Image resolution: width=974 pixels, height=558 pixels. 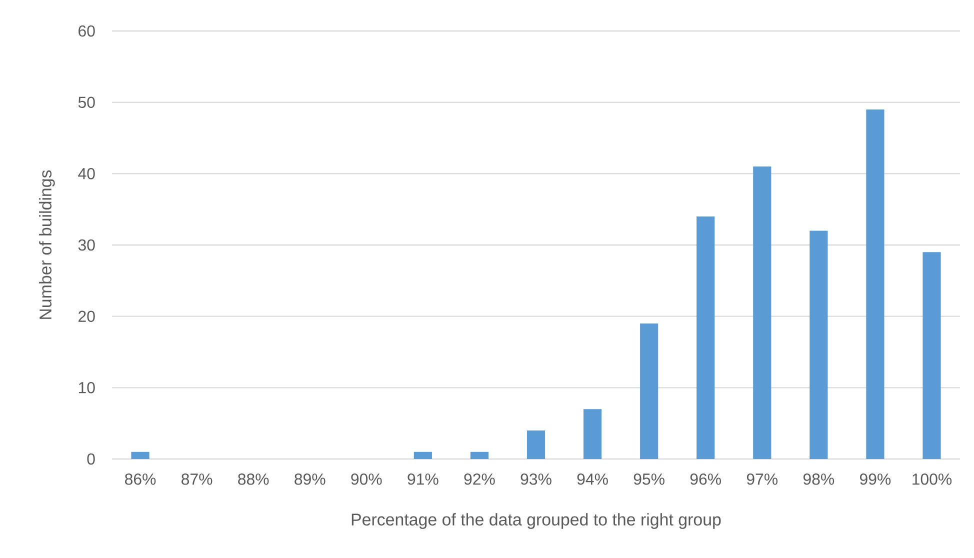 What do you see at coordinates (197, 479) in the screenshot?
I see `x-tick-label: 87%` at bounding box center [197, 479].